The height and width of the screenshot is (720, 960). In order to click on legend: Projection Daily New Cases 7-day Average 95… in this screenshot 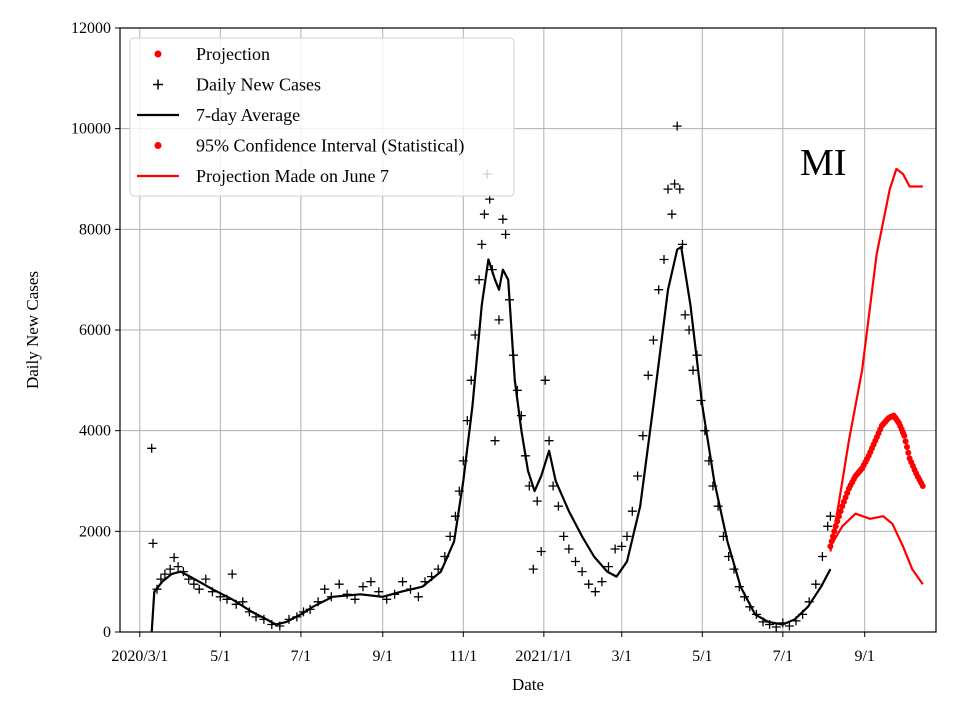, I will do `click(322, 117)`.